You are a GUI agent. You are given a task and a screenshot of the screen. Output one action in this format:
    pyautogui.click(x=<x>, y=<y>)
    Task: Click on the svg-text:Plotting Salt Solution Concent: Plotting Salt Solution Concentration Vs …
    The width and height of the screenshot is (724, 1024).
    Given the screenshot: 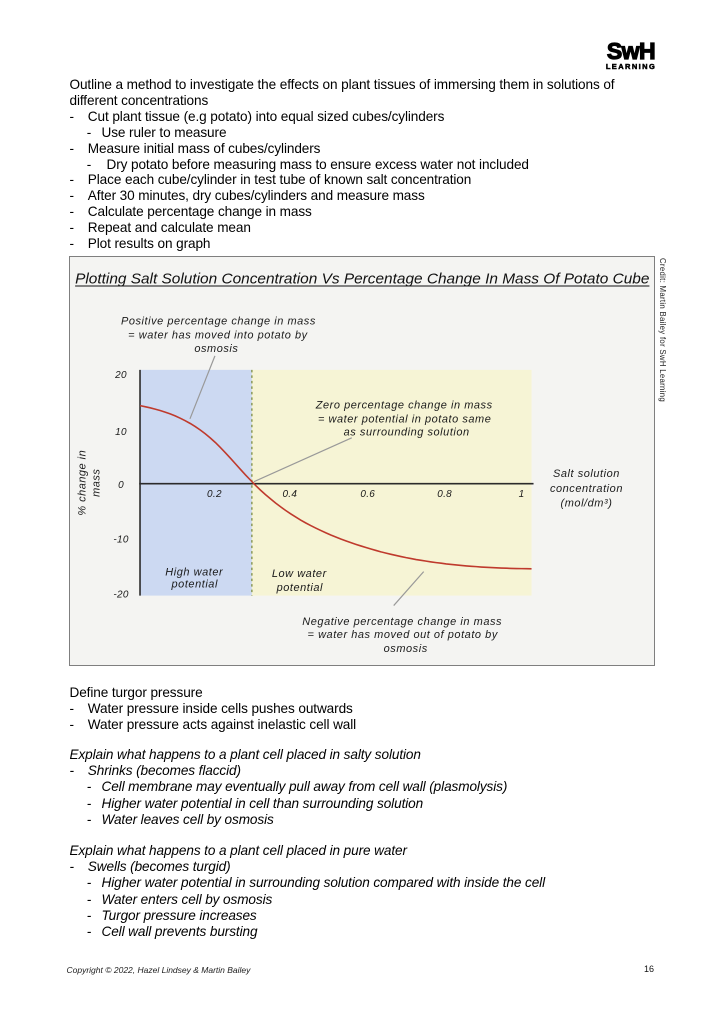 What is the action you would take?
    pyautogui.click(x=362, y=279)
    